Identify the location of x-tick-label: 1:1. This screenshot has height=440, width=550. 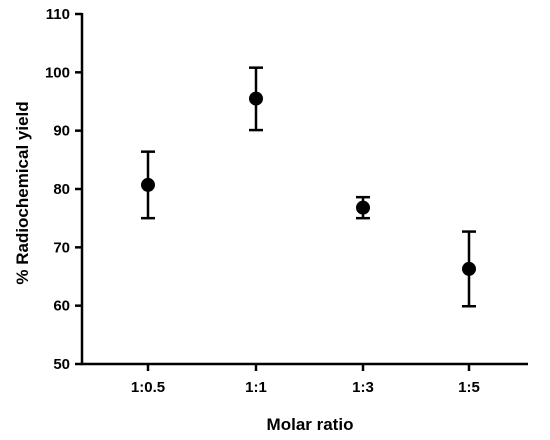
(256, 387).